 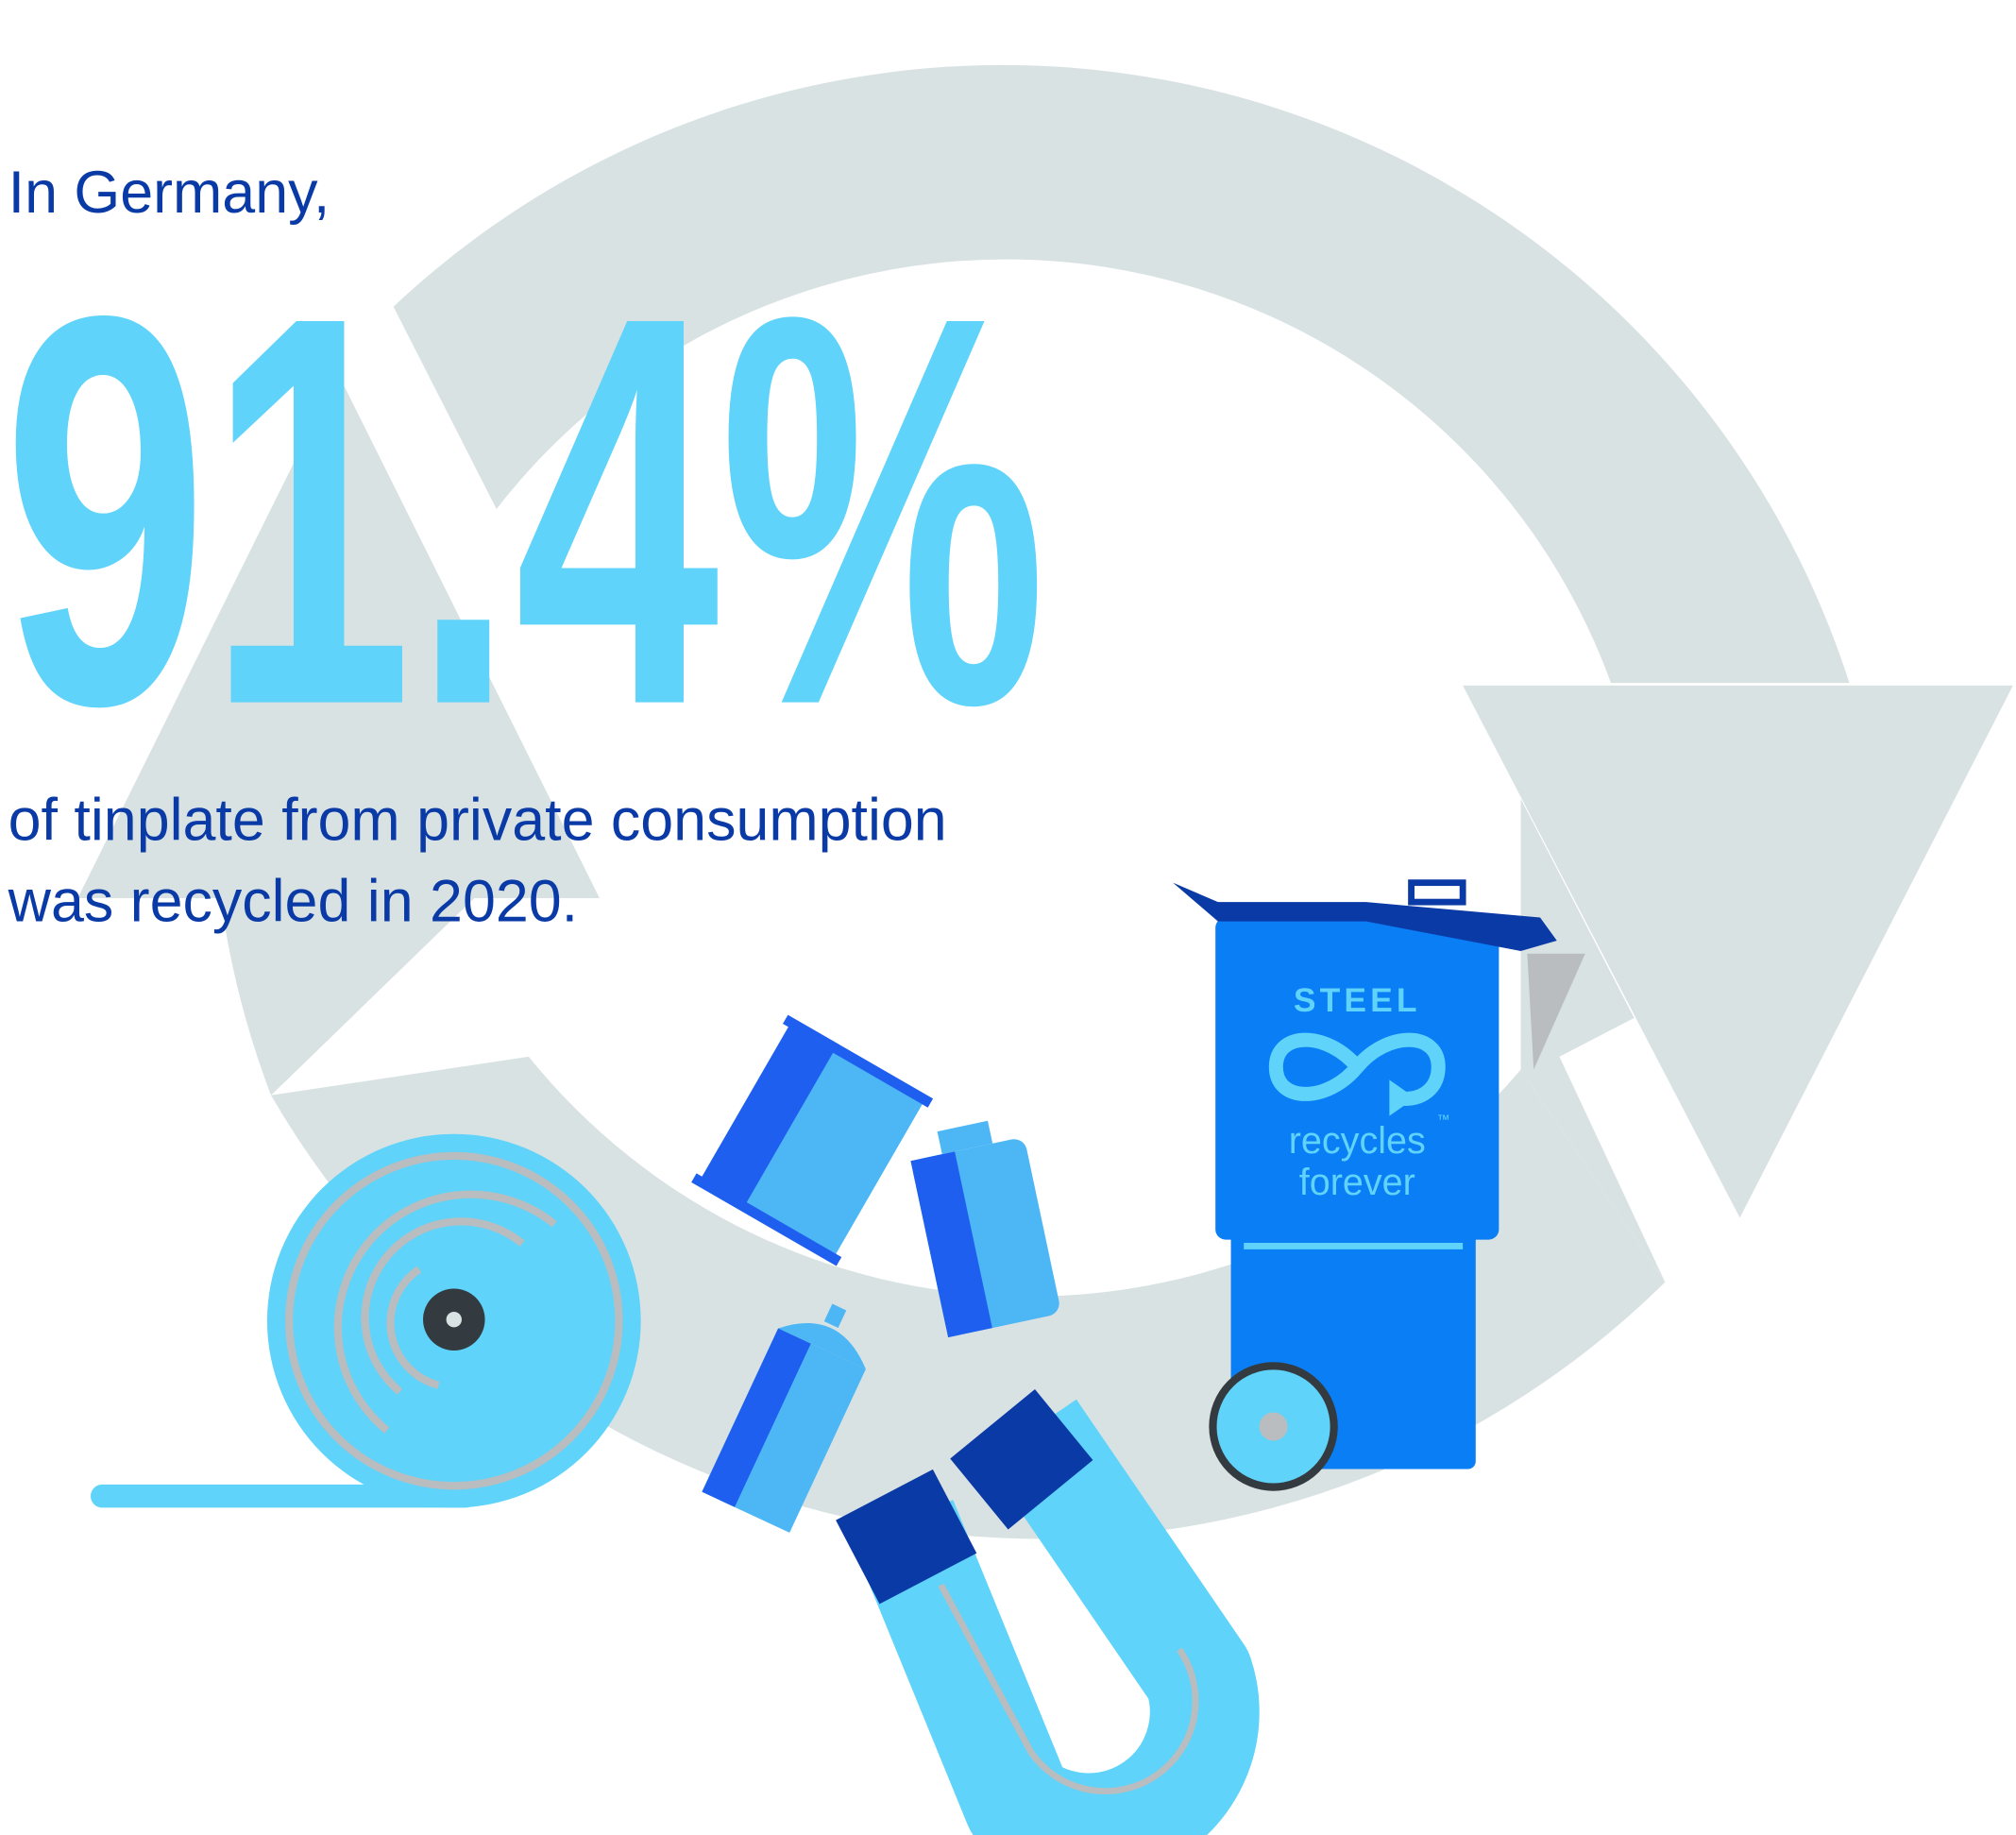 I want to click on arrow-tail, so click(x=1593, y=1040).